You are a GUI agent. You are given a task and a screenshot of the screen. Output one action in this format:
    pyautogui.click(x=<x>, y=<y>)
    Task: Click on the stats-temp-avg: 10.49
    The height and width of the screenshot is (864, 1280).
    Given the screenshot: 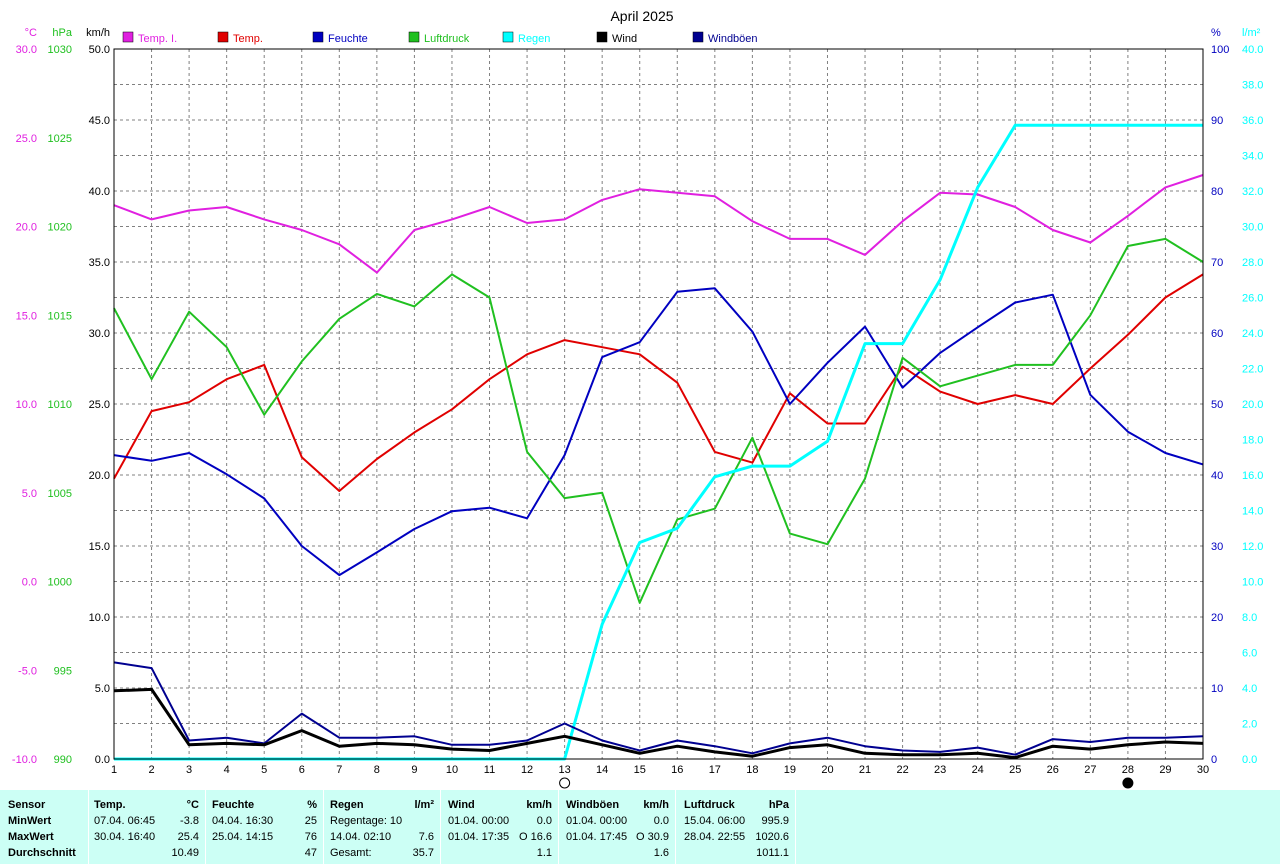 What is the action you would take?
    pyautogui.click(x=185, y=853)
    